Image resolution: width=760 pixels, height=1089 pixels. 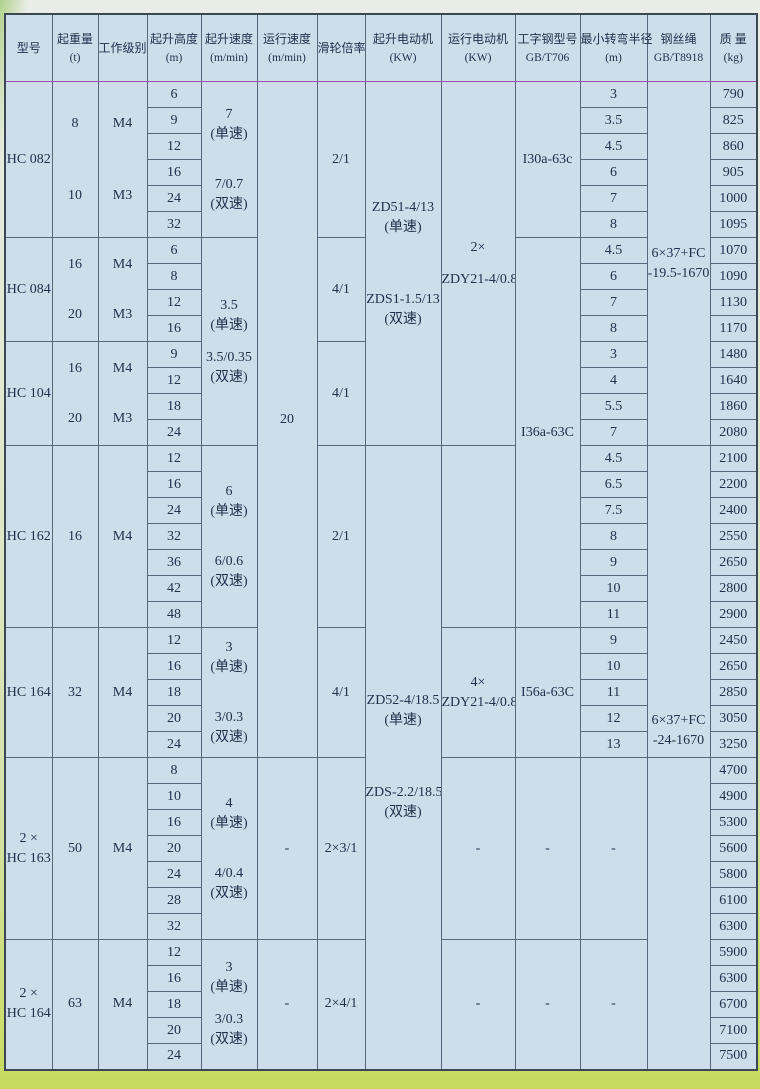 I want to click on cell-mass-r35: 6300, so click(x=733, y=978).